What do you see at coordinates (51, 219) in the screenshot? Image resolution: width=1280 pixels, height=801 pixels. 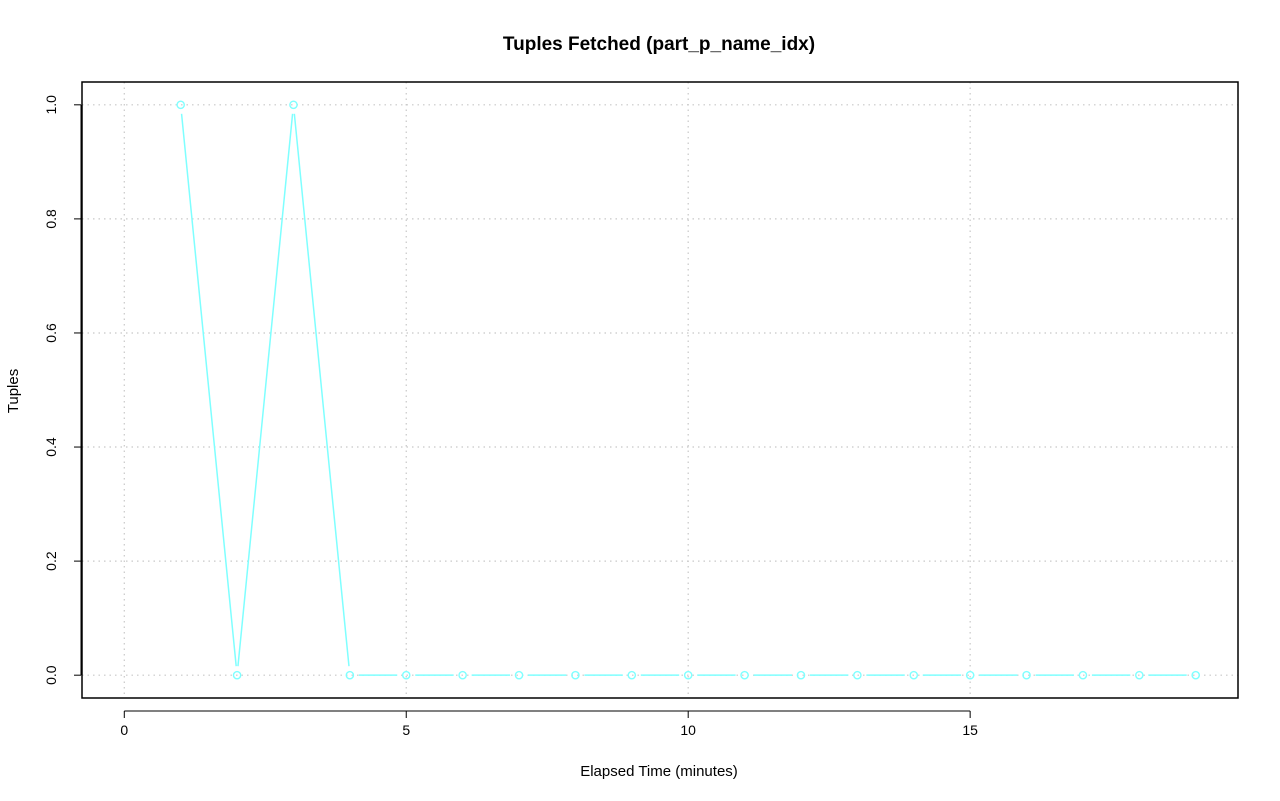 I see `y-tick-label: 0.8` at bounding box center [51, 219].